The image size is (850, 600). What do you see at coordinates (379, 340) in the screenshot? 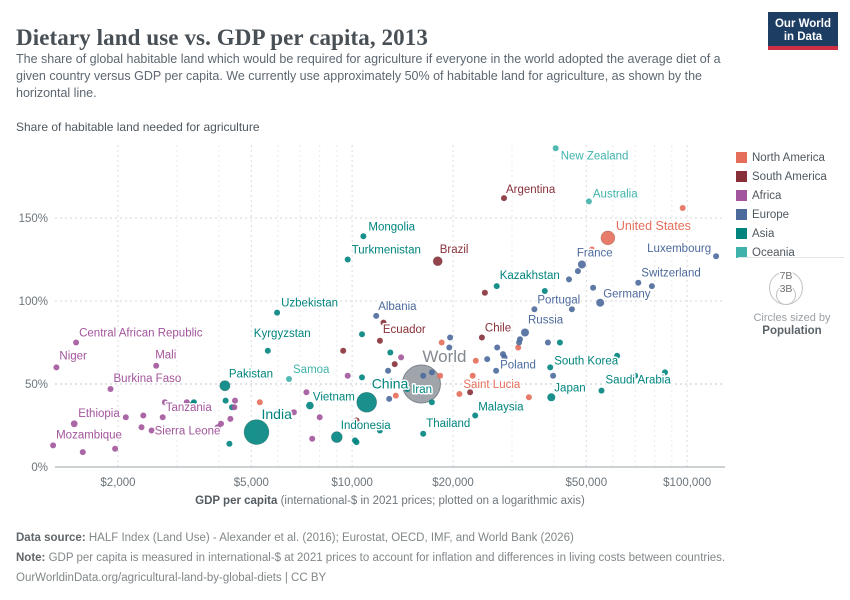
I see `point-ecuador` at bounding box center [379, 340].